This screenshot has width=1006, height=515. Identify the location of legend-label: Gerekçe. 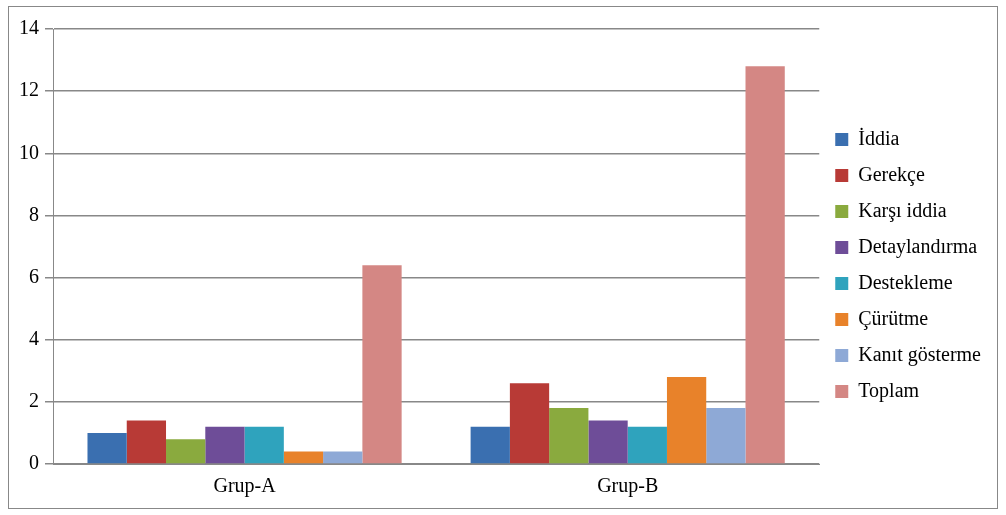
(891, 174).